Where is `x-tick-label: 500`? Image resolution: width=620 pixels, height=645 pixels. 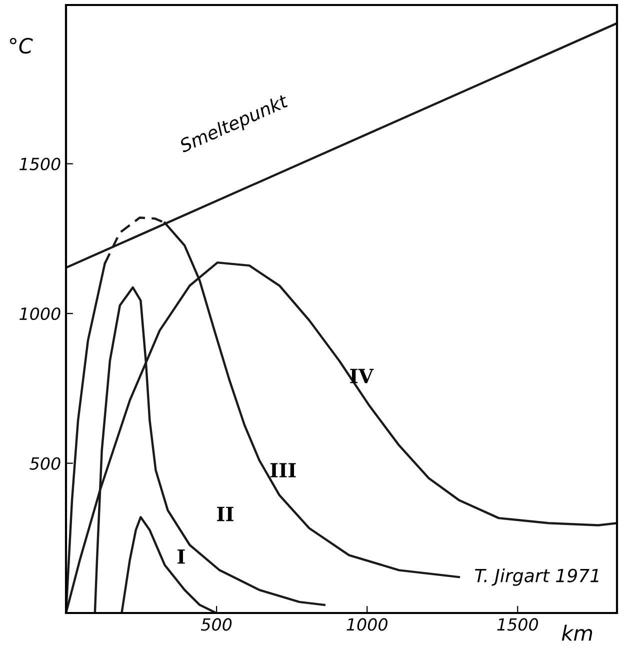 x-tick-label: 500 is located at coordinates (216, 624).